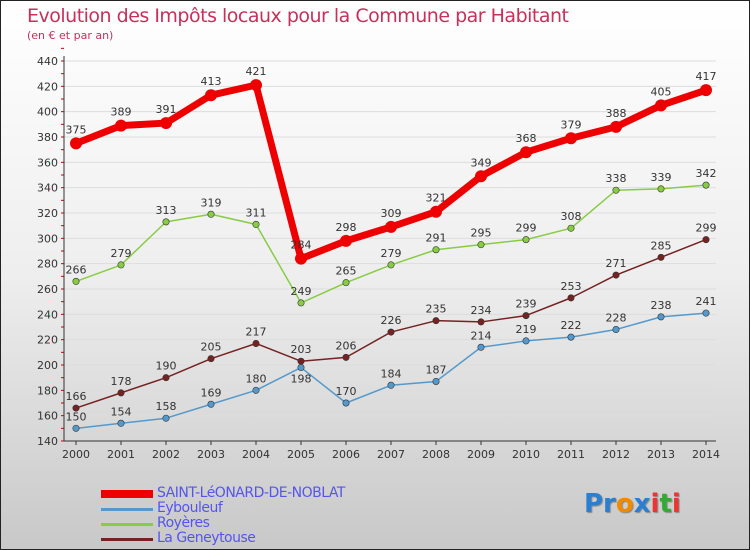  I want to click on data-label: 169, so click(211, 392).